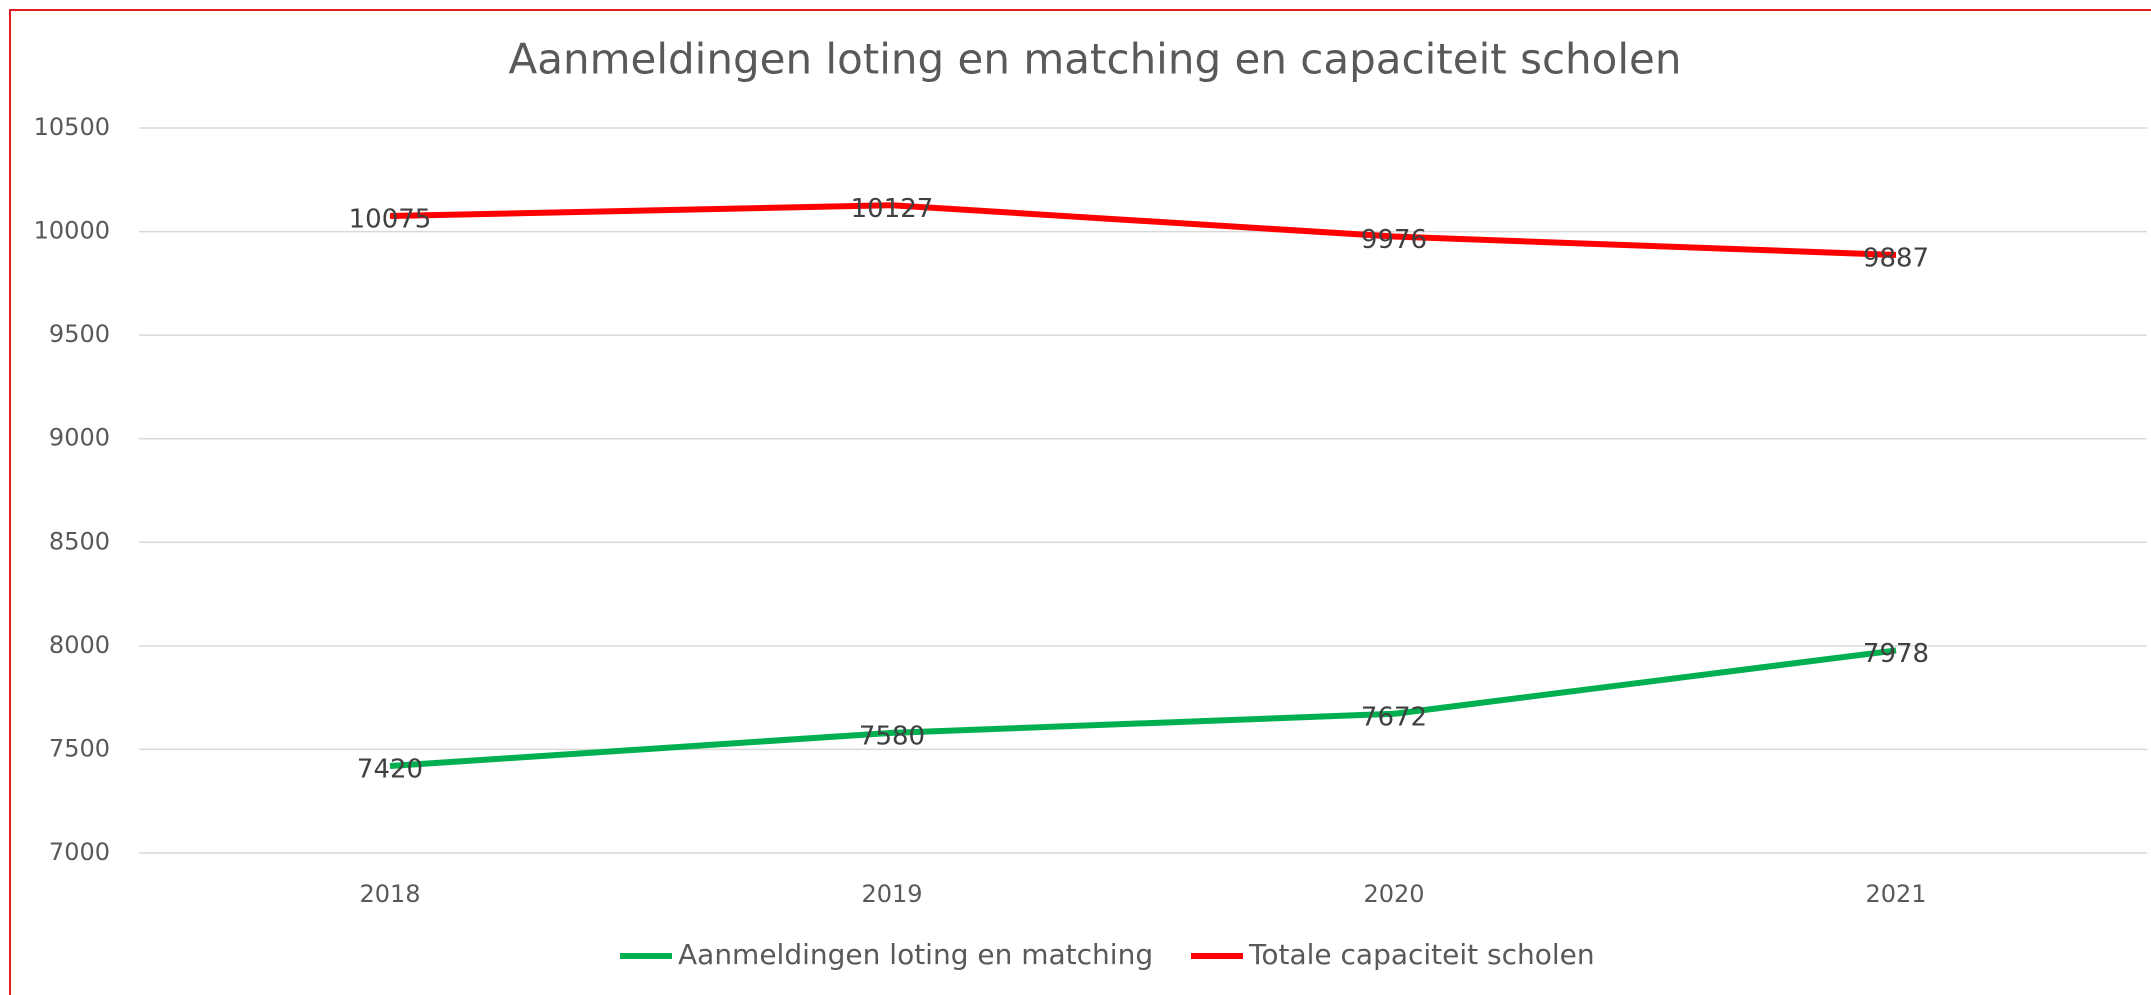  I want to click on x-tick-label: 2021, so click(1895, 894).